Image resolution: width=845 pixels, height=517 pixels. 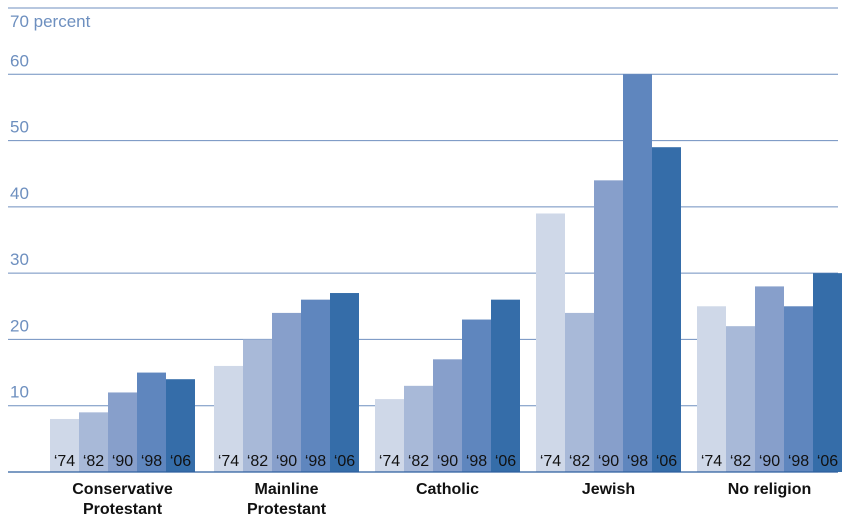 I want to click on bar-label-4-3: ‘98, so click(x=798, y=461).